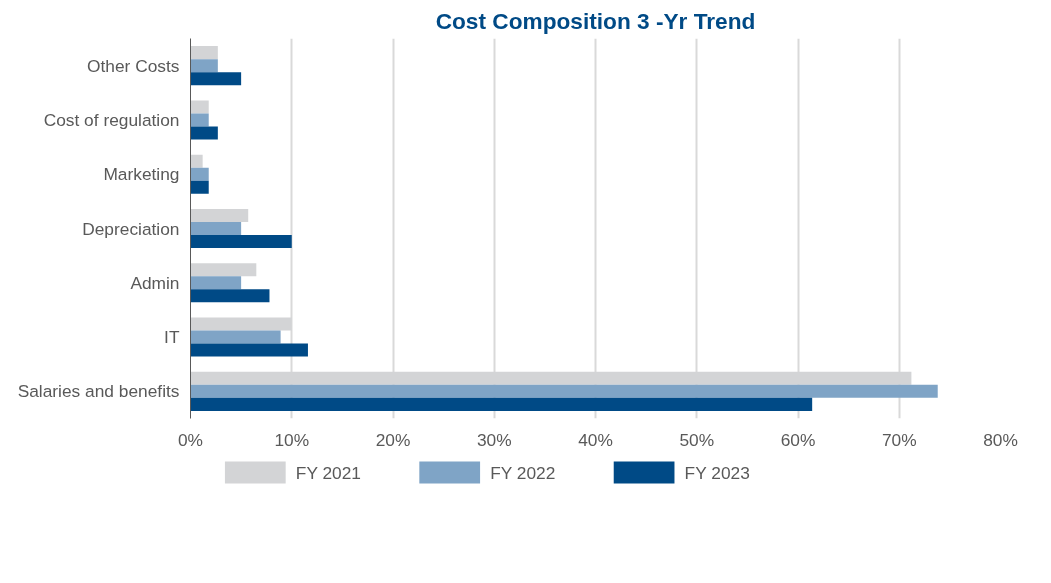 This screenshot has width=1051, height=583. I want to click on chart-title: Cost Composition 3 -Yr Trend, so click(595, 20).